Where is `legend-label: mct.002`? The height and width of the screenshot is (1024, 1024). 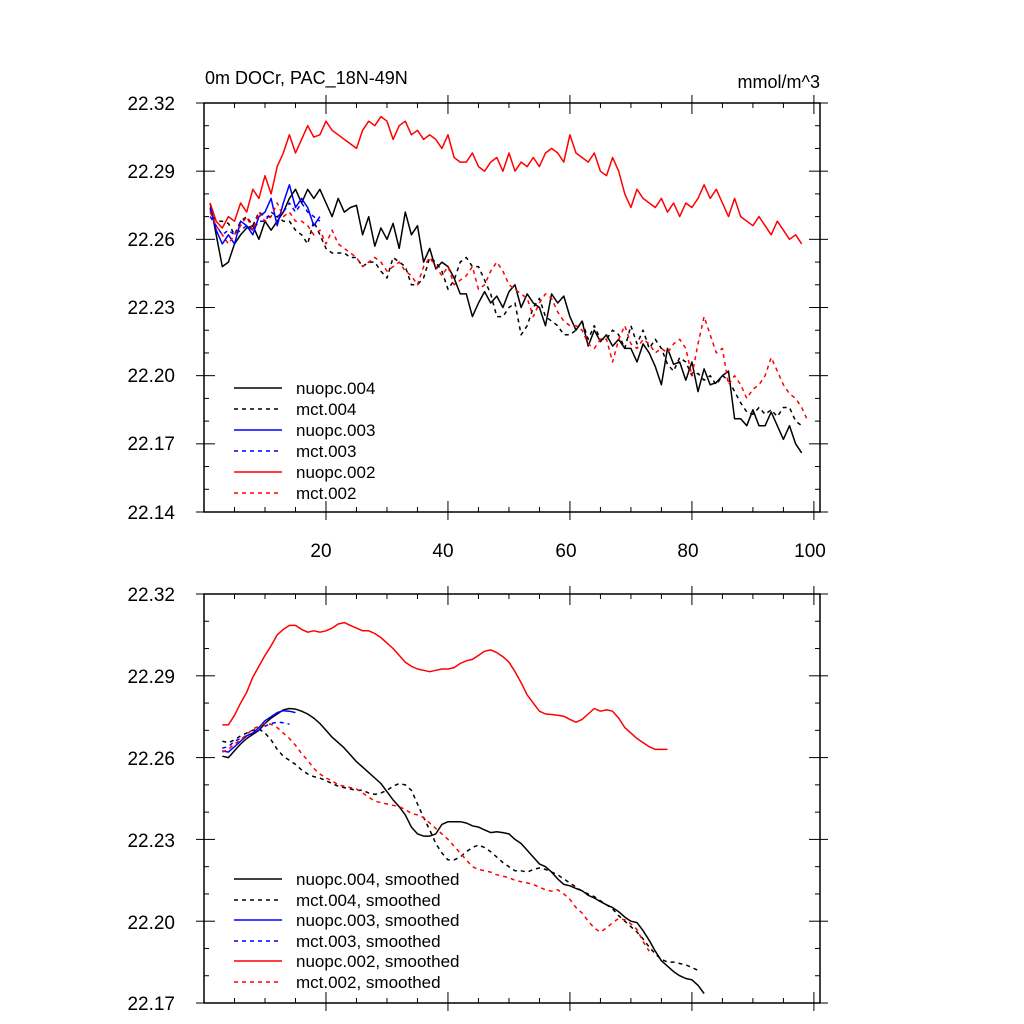 legend-label: mct.002 is located at coordinates (326, 493).